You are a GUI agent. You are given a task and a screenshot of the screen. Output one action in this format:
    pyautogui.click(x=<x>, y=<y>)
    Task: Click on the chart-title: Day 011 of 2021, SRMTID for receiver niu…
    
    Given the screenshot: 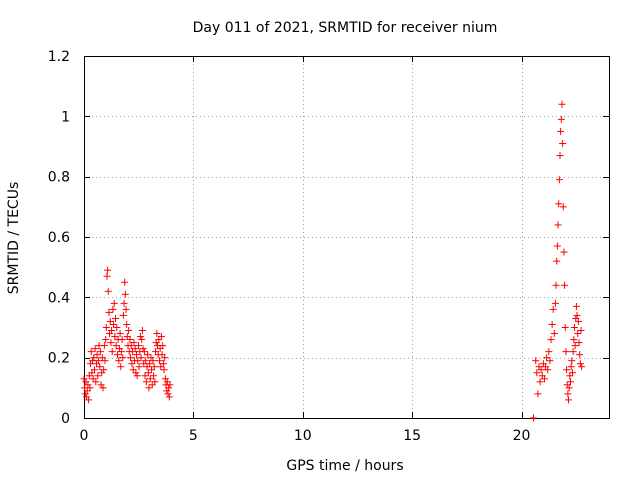 What is the action you would take?
    pyautogui.click(x=345, y=28)
    